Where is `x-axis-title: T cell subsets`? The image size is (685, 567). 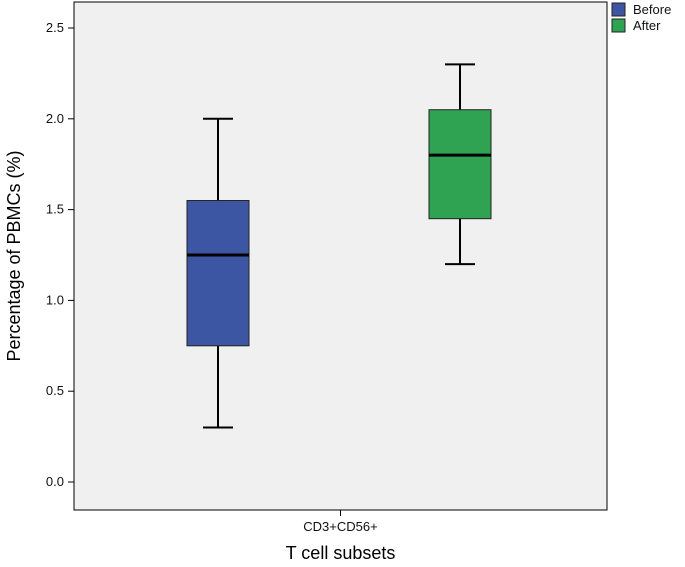
x-axis-title: T cell subsets is located at coordinates (341, 553).